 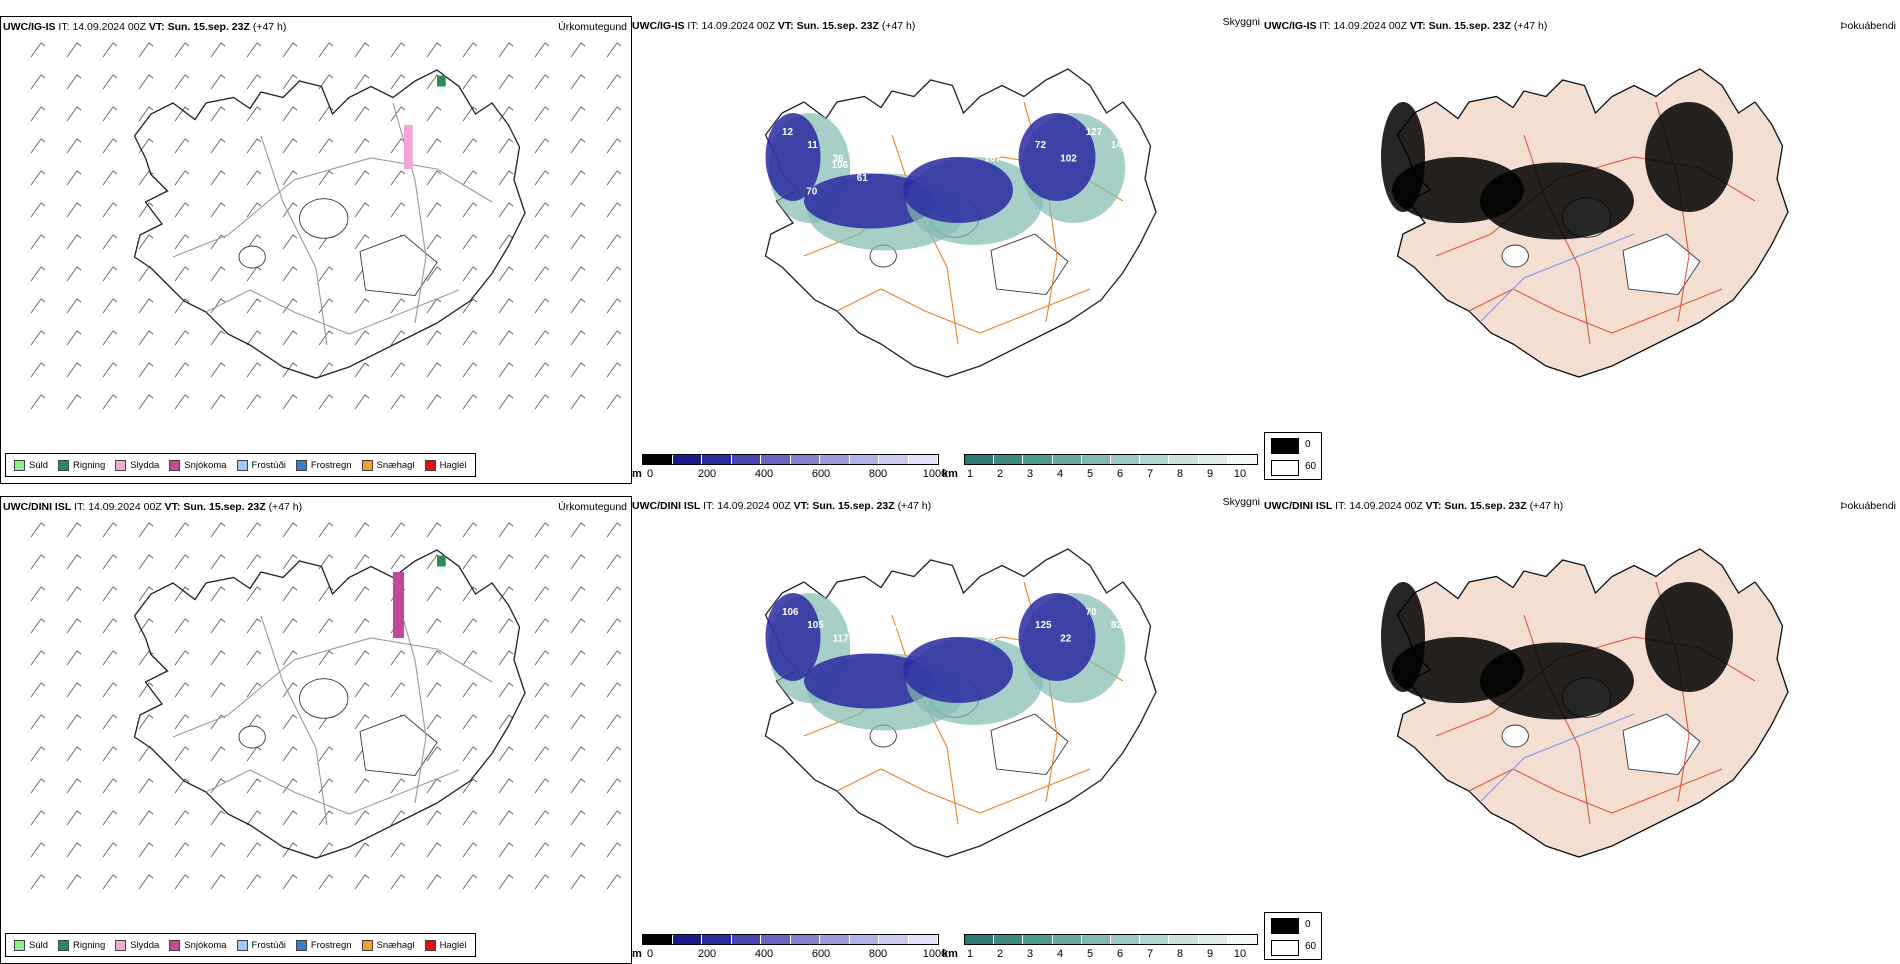 What do you see at coordinates (1293, 936) in the screenshot?
I see `fog-index-key: 0 60` at bounding box center [1293, 936].